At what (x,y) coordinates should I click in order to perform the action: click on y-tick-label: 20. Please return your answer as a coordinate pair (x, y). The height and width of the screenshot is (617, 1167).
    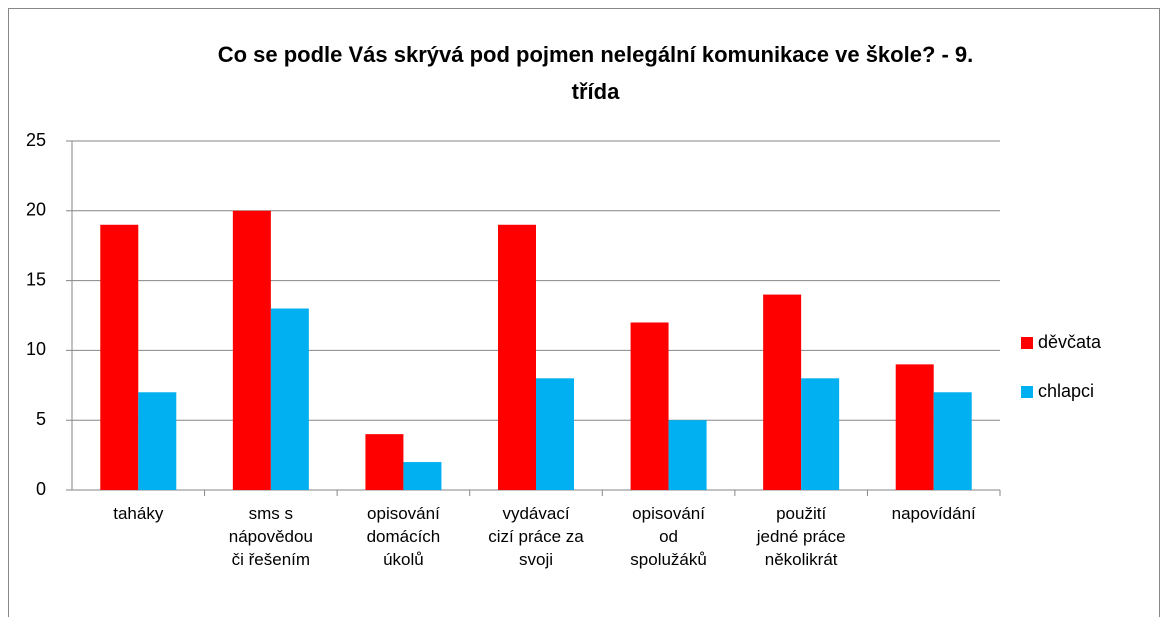
    Looking at the image, I should click on (36, 210).